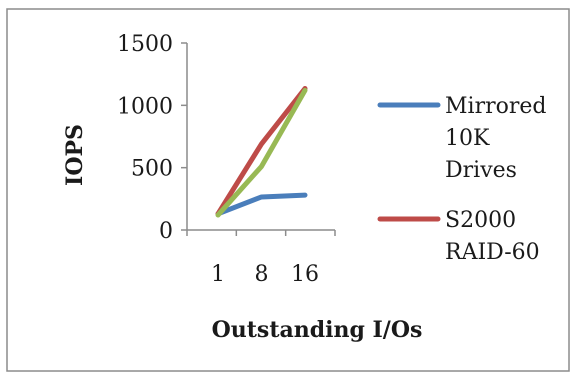  I want to click on legend-label-1: RAID-60, so click(492, 252).